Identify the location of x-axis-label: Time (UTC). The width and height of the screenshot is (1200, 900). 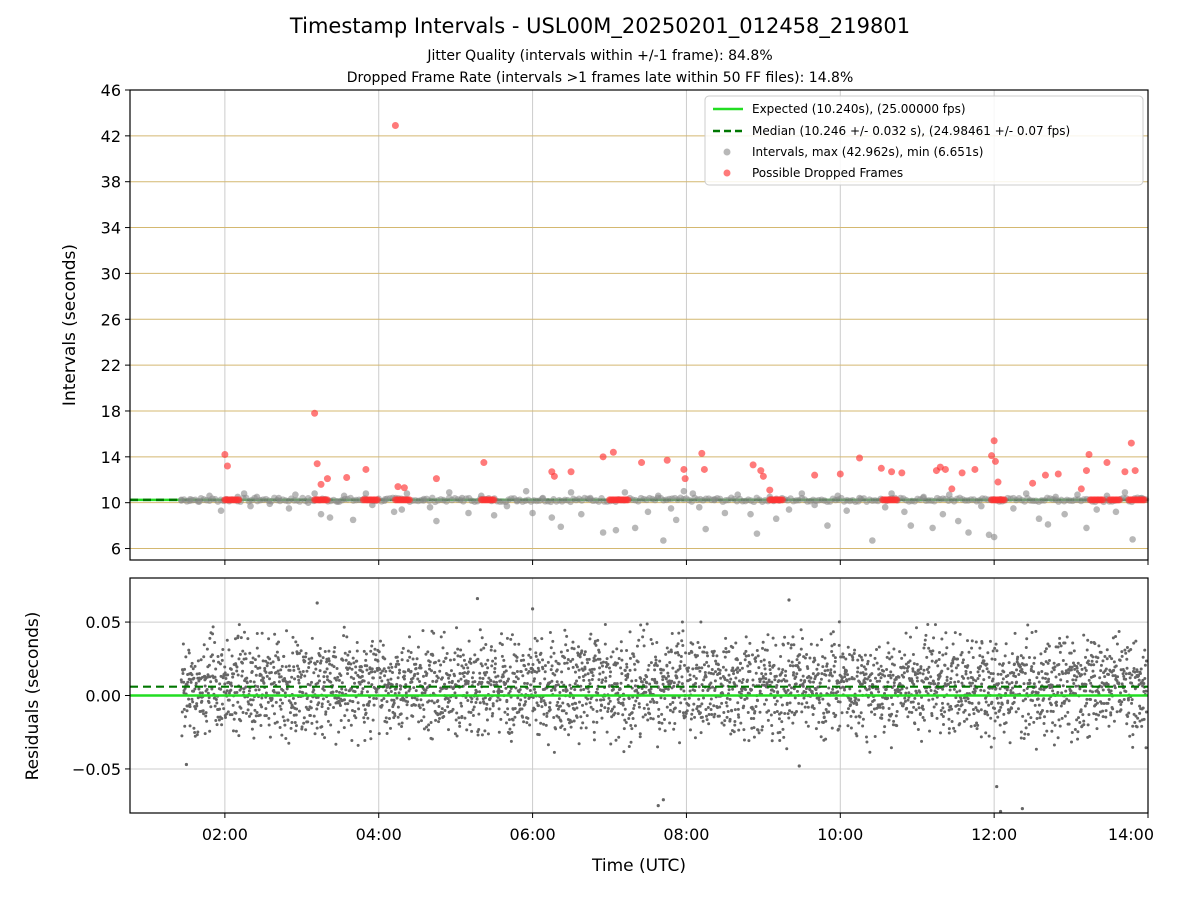
(638, 866).